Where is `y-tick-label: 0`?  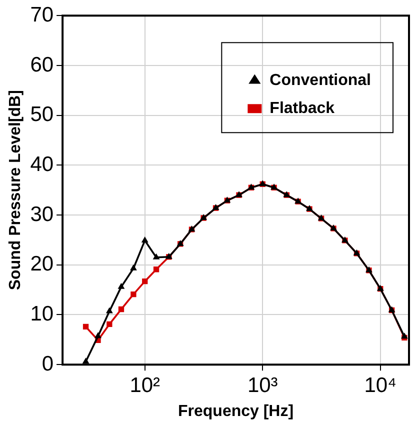 y-tick-label: 0 is located at coordinates (48, 364).